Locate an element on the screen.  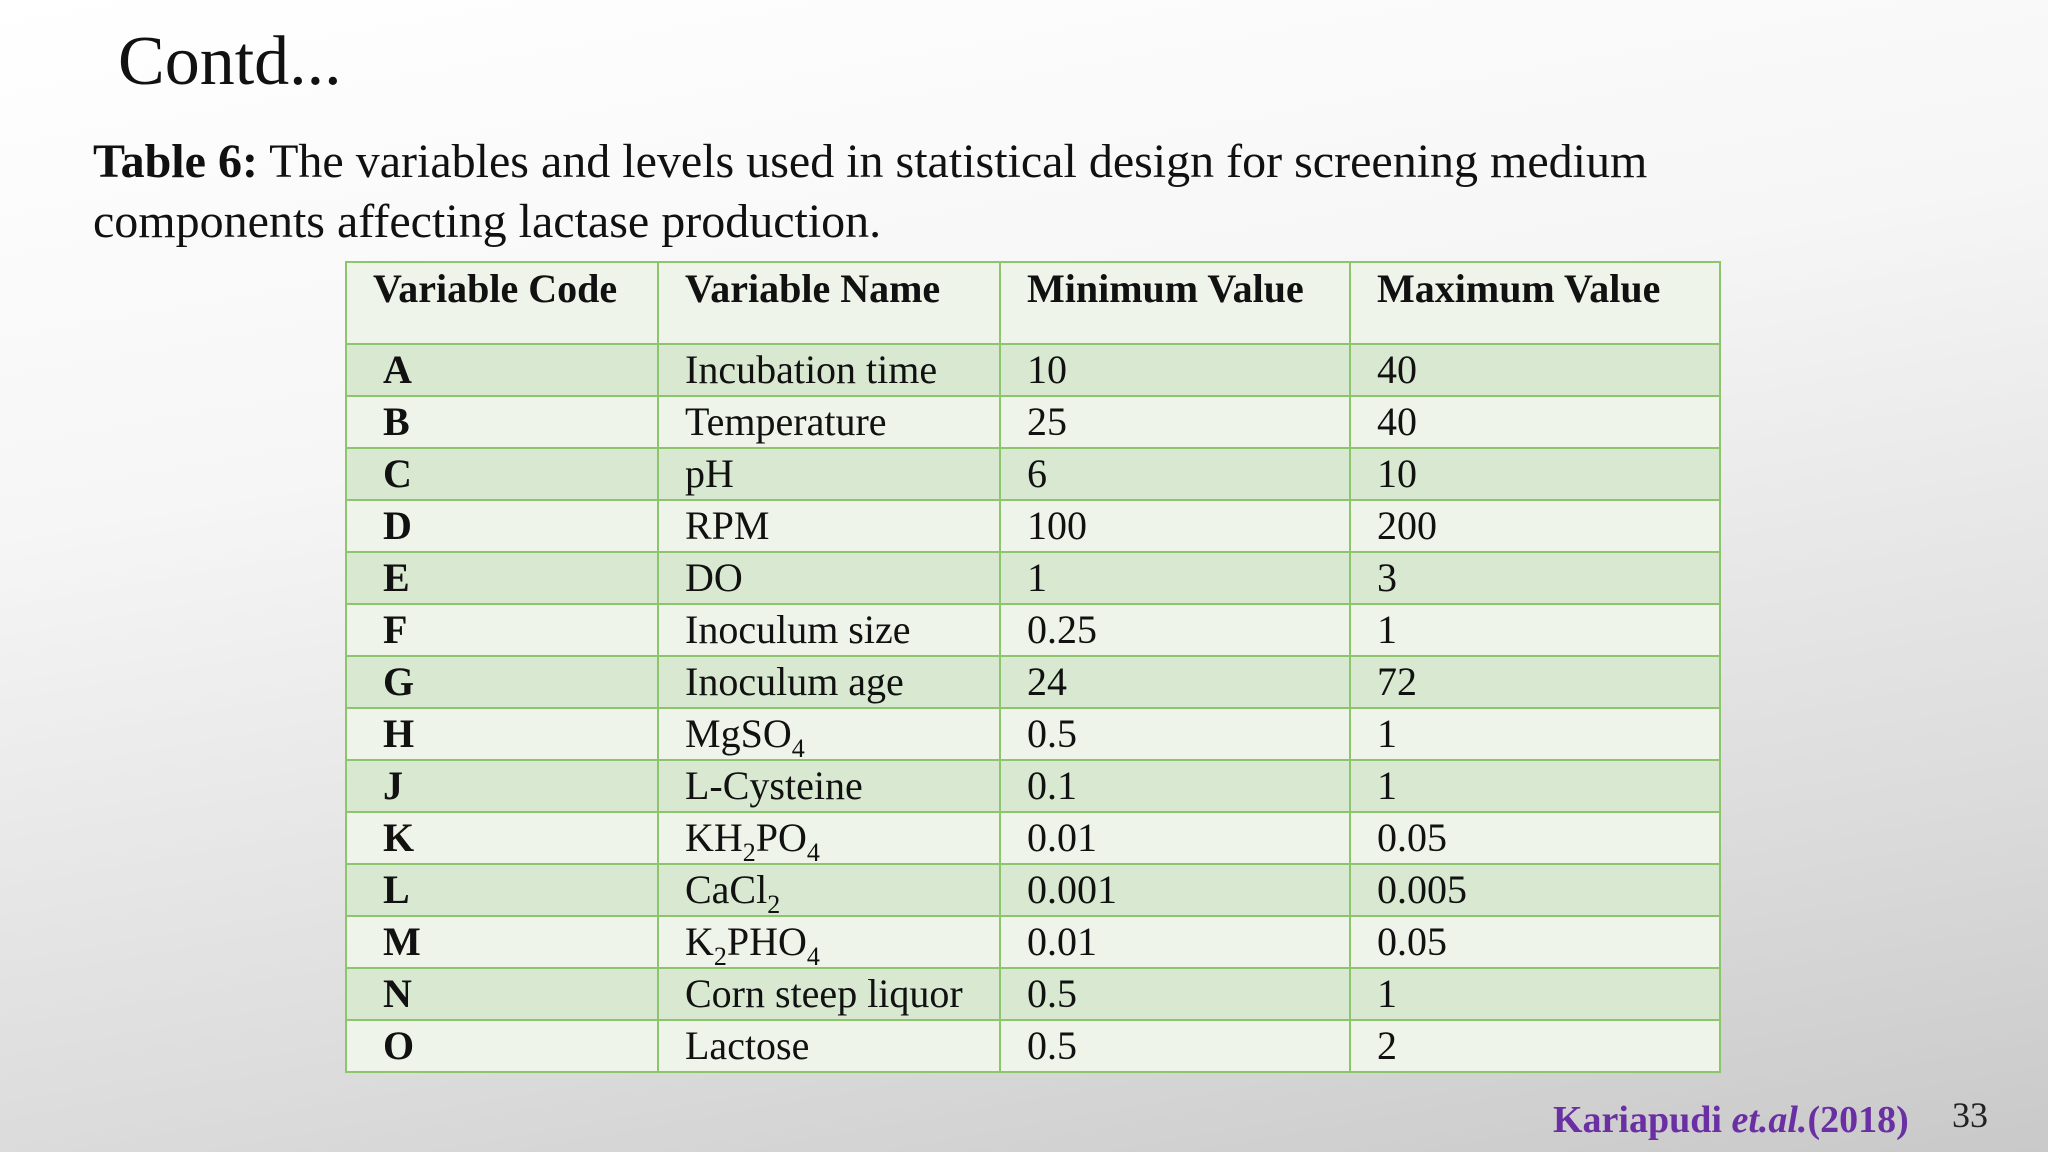
variable-code: J is located at coordinates (502, 786).